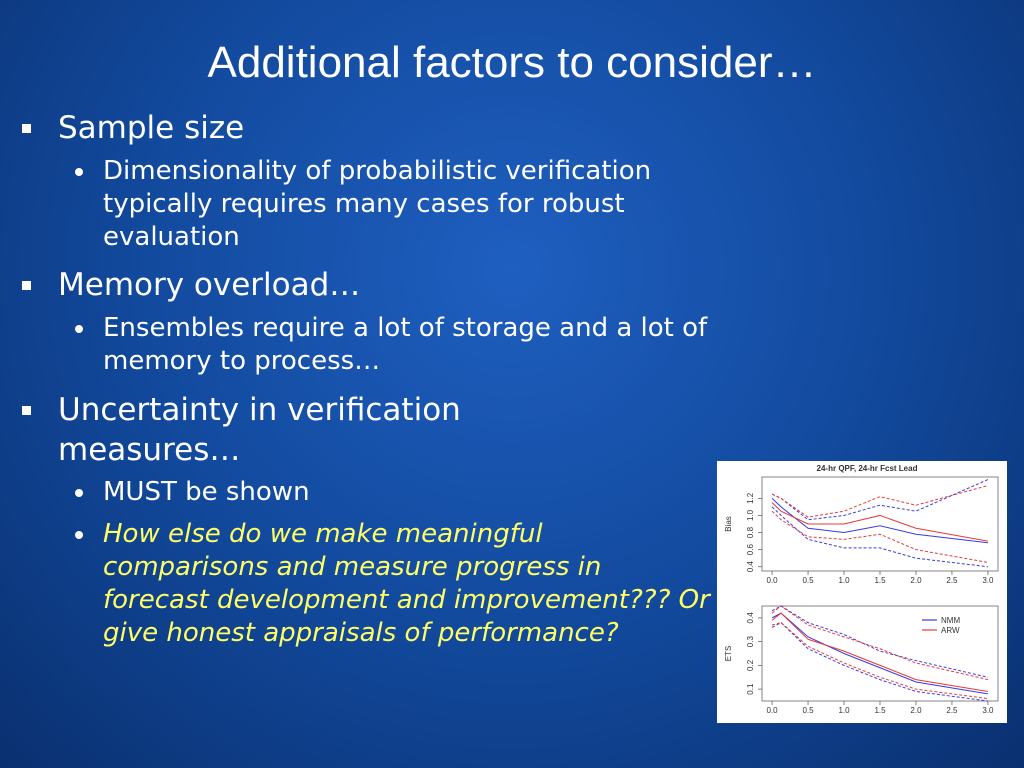  I want to click on y-axis-label: Bias, so click(728, 524).